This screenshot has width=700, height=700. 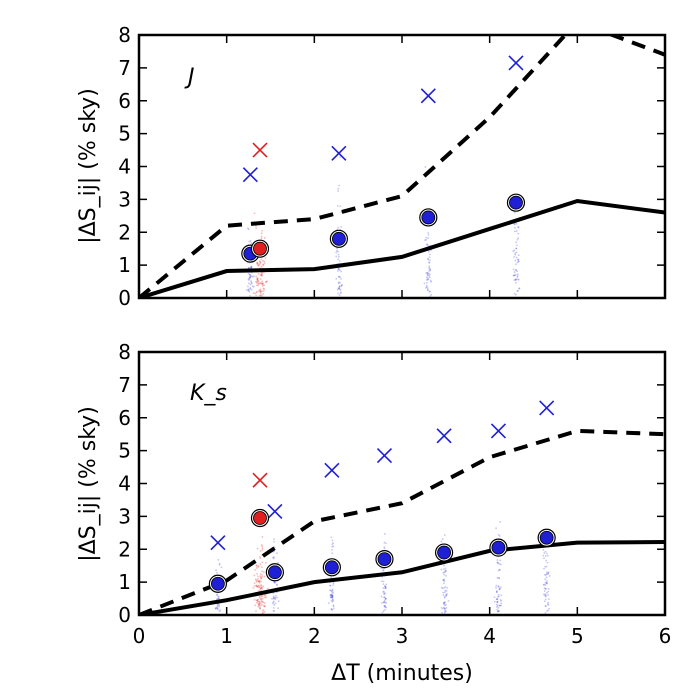 What do you see at coordinates (260, 518) in the screenshot?
I see `circle-marker-red` at bounding box center [260, 518].